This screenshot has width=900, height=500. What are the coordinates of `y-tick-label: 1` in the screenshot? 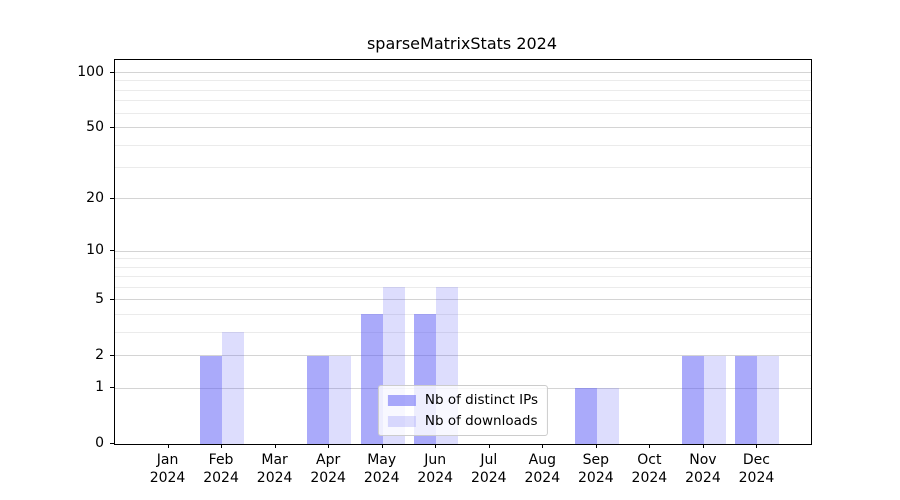 It's located at (99, 387).